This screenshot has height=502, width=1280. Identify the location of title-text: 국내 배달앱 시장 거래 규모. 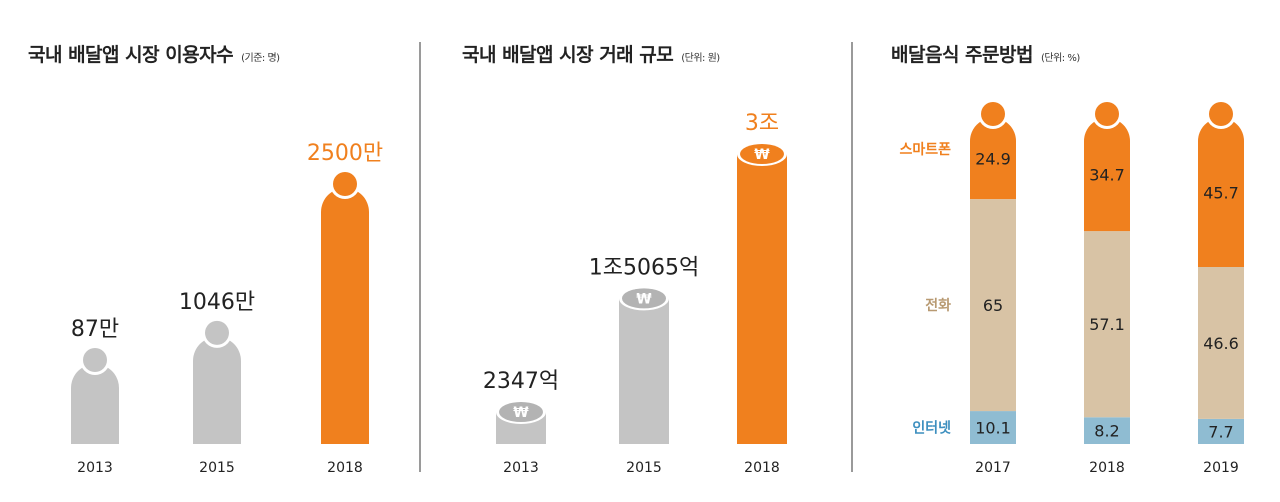
(568, 55).